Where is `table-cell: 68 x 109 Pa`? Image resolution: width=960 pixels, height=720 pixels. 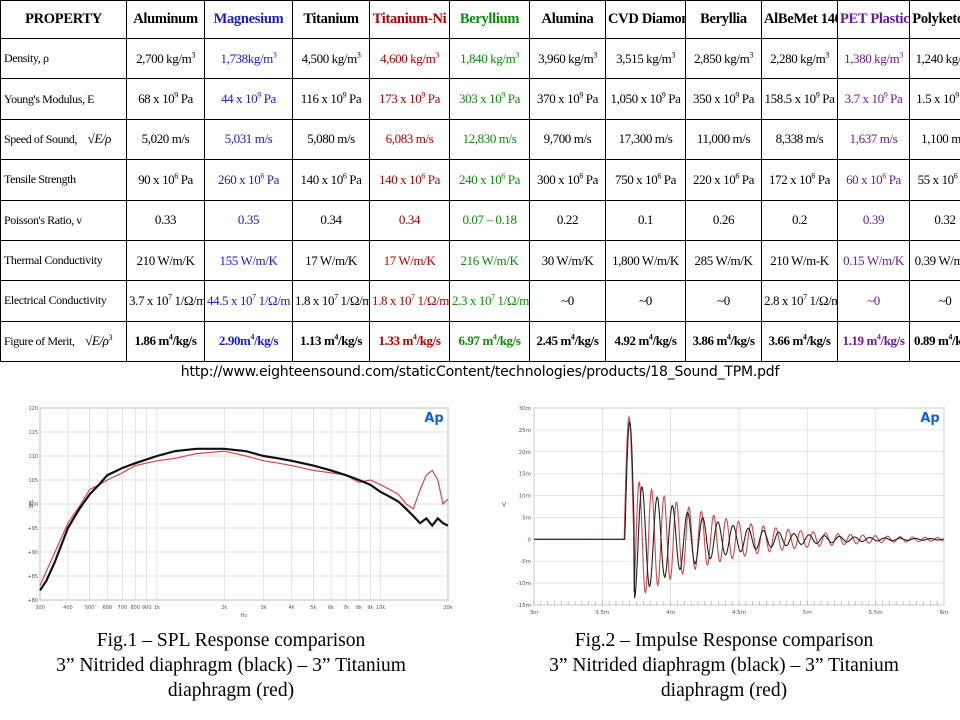 table-cell: 68 x 109 Pa is located at coordinates (165, 99).